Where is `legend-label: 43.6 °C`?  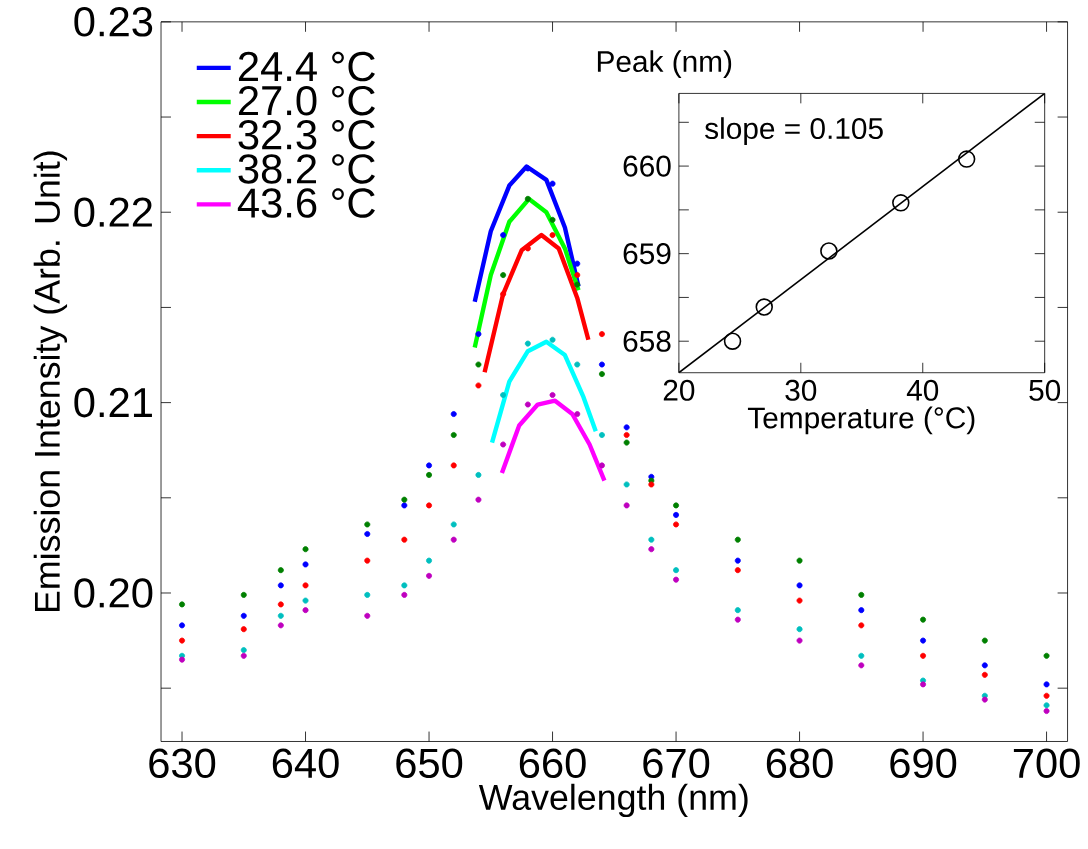
legend-label: 43.6 °C is located at coordinates (306, 203).